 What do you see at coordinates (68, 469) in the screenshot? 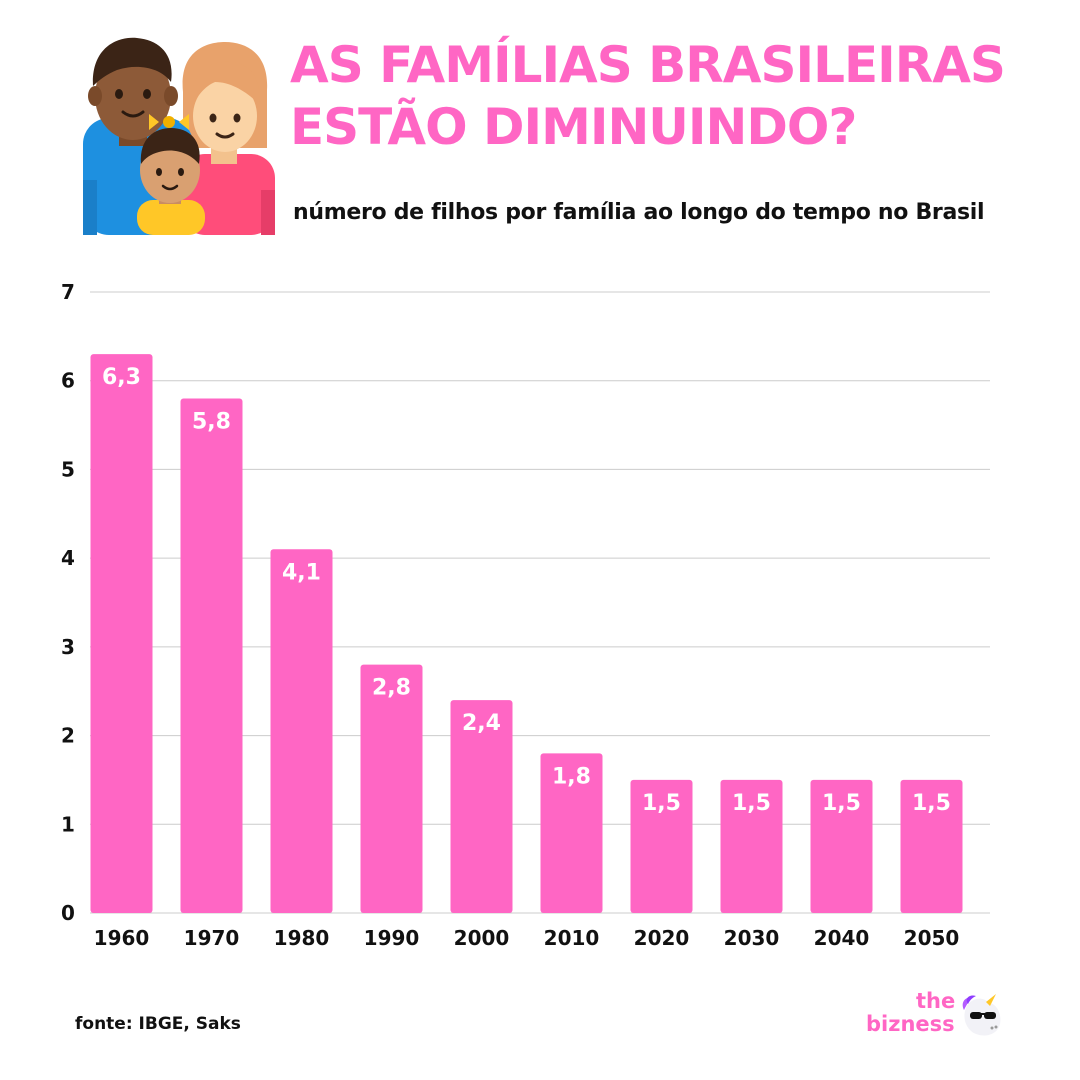
I see `y-tick-label: 5` at bounding box center [68, 469].